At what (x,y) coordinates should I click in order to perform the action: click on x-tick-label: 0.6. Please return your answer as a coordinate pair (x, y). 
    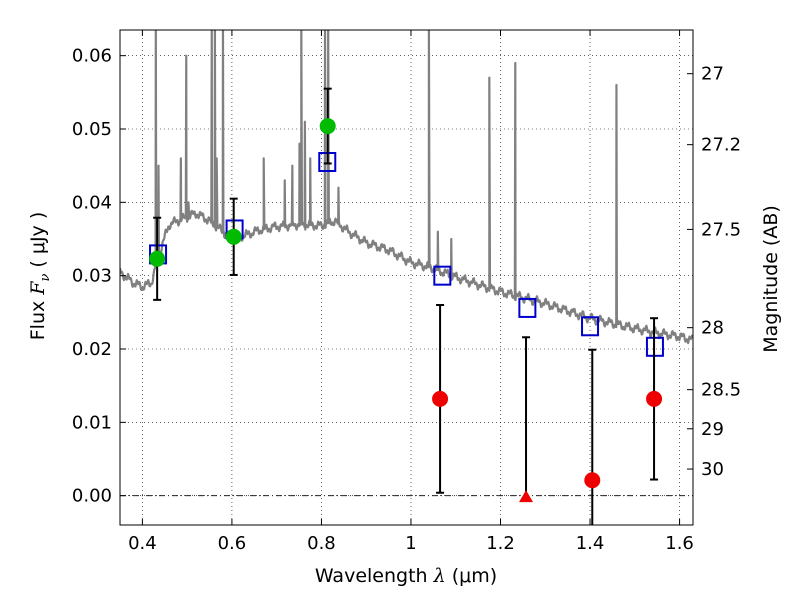
    Looking at the image, I should click on (232, 543).